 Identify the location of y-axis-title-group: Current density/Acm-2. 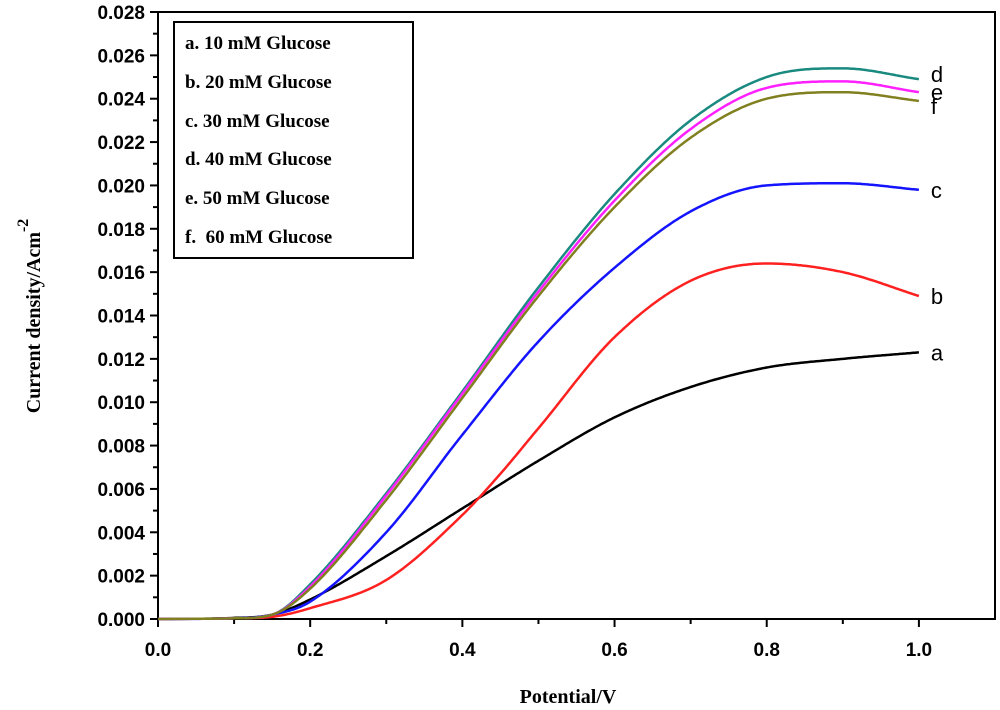
(30, 316).